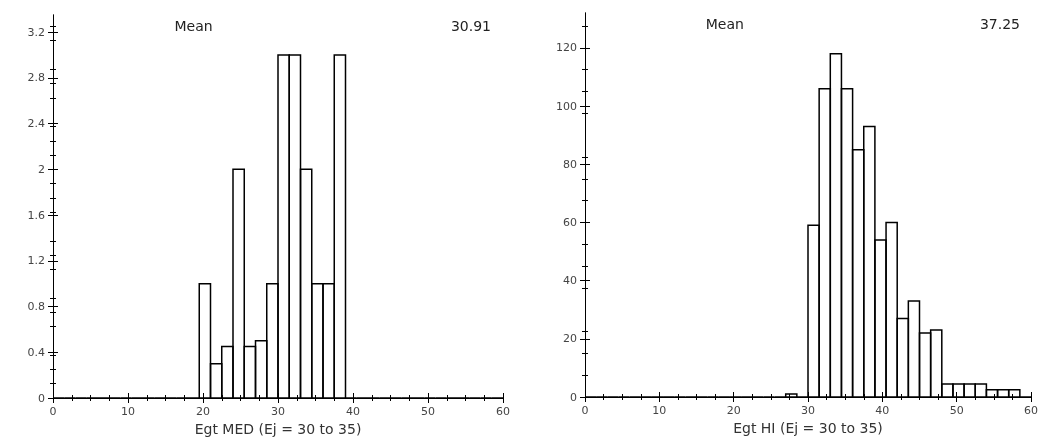  I want to click on y-tick-label: 1.6, so click(36, 215).